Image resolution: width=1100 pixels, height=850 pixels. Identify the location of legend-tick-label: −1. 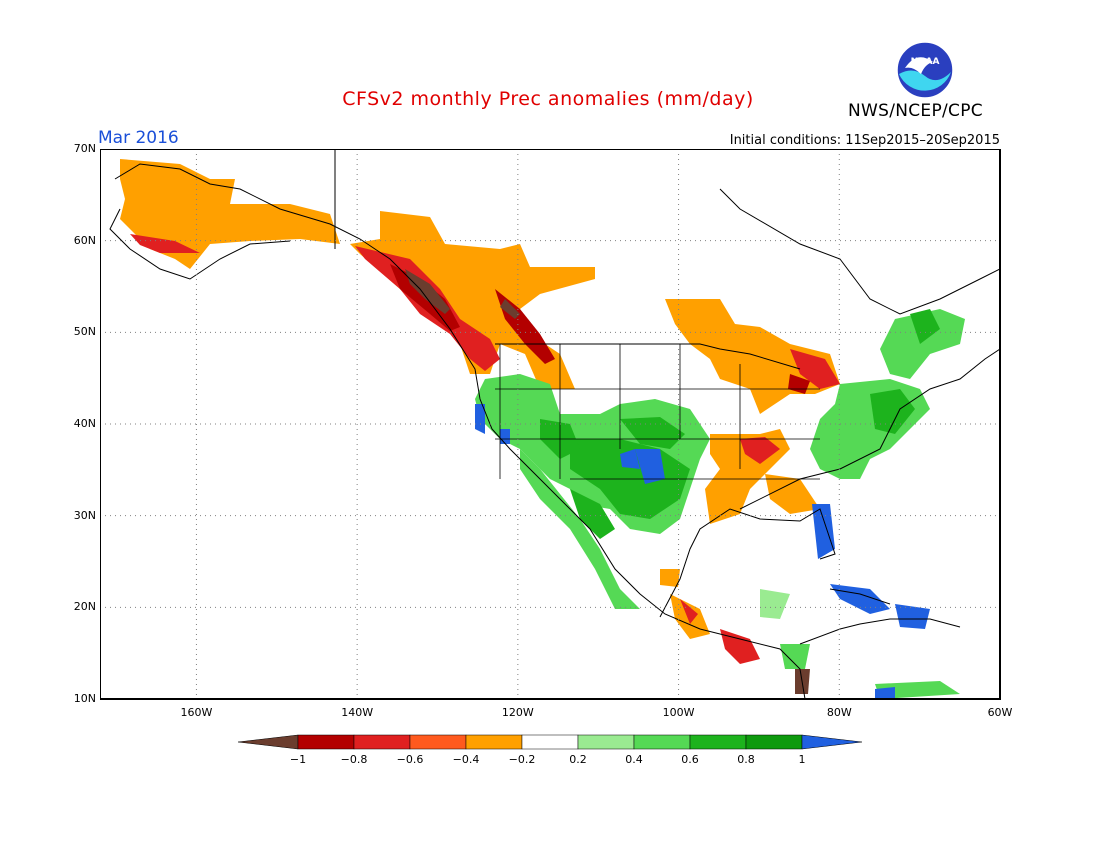
(298, 759).